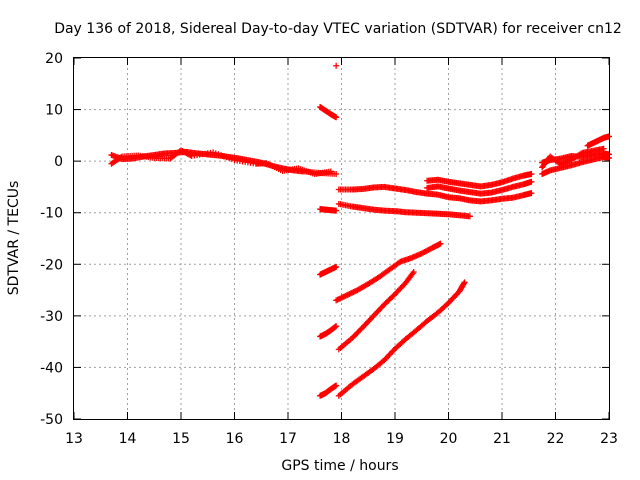 Image resolution: width=640 pixels, height=480 pixels. Describe the element at coordinates (328, 270) in the screenshot. I see `series-arc-c` at that location.